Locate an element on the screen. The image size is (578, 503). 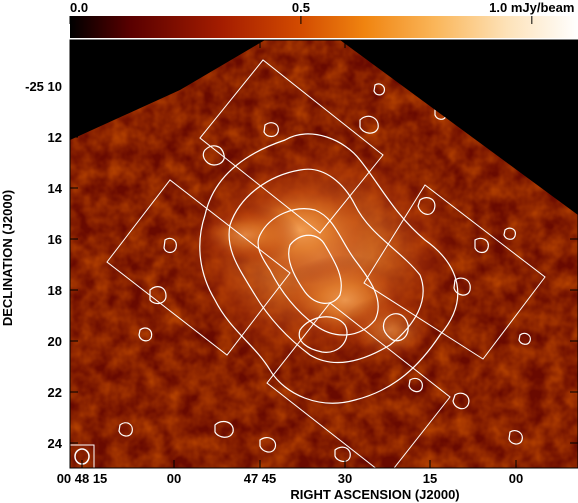
y-tick-label: 18 is located at coordinates (55, 290).